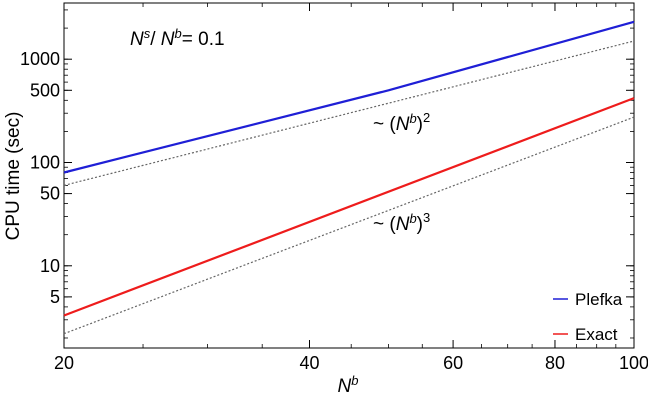  I want to click on legend-label-plefka: Plefka, so click(599, 299).